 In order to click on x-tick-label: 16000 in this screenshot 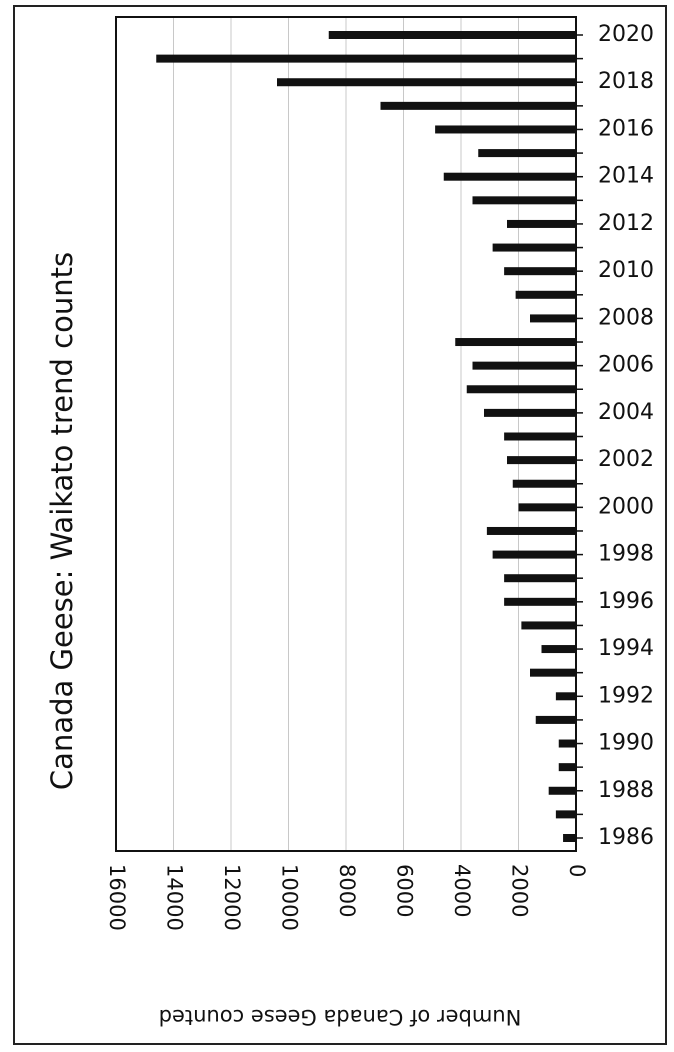, I will do `click(117, 897)`.